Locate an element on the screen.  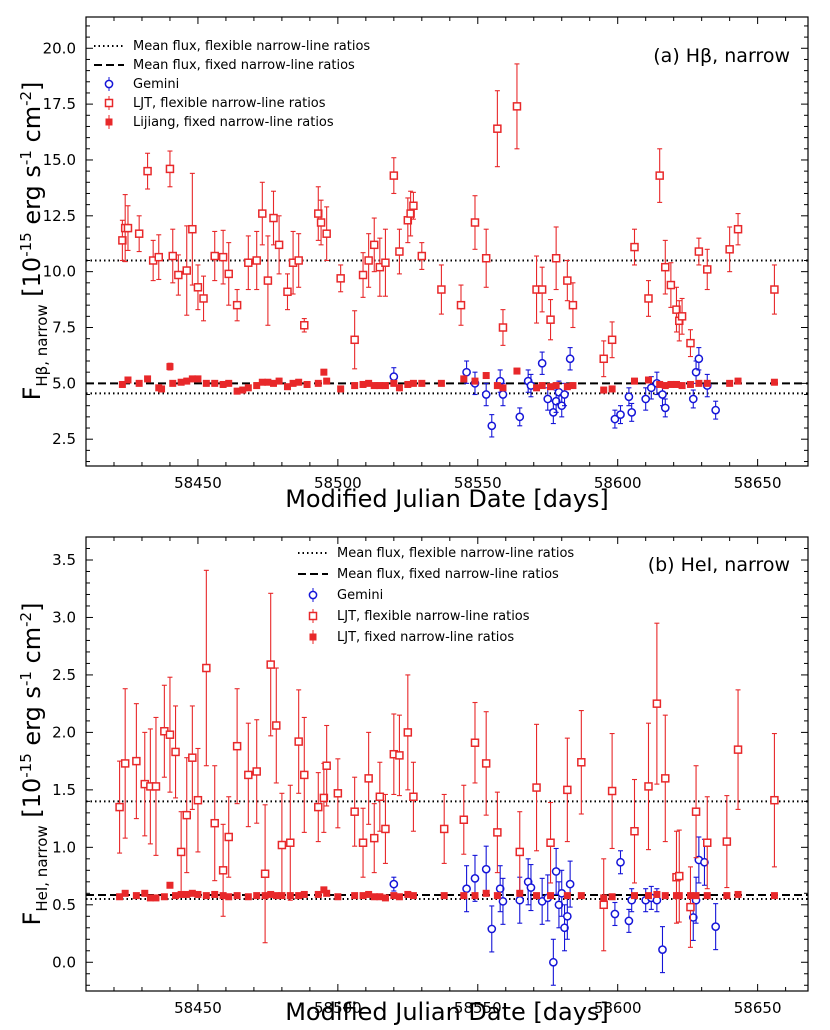
y-label-exp2-a: -1 is located at coordinates (26, 157).